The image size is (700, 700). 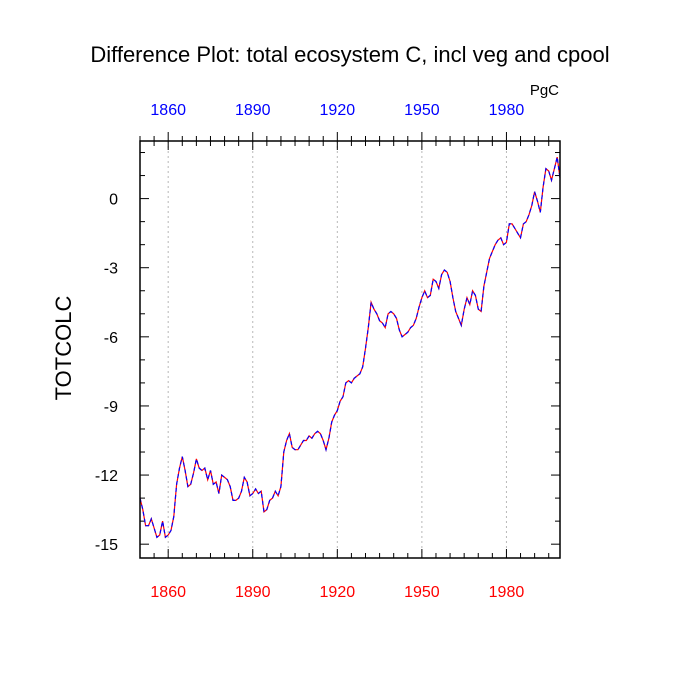 What do you see at coordinates (111, 269) in the screenshot?
I see `y-tick-label: -3` at bounding box center [111, 269].